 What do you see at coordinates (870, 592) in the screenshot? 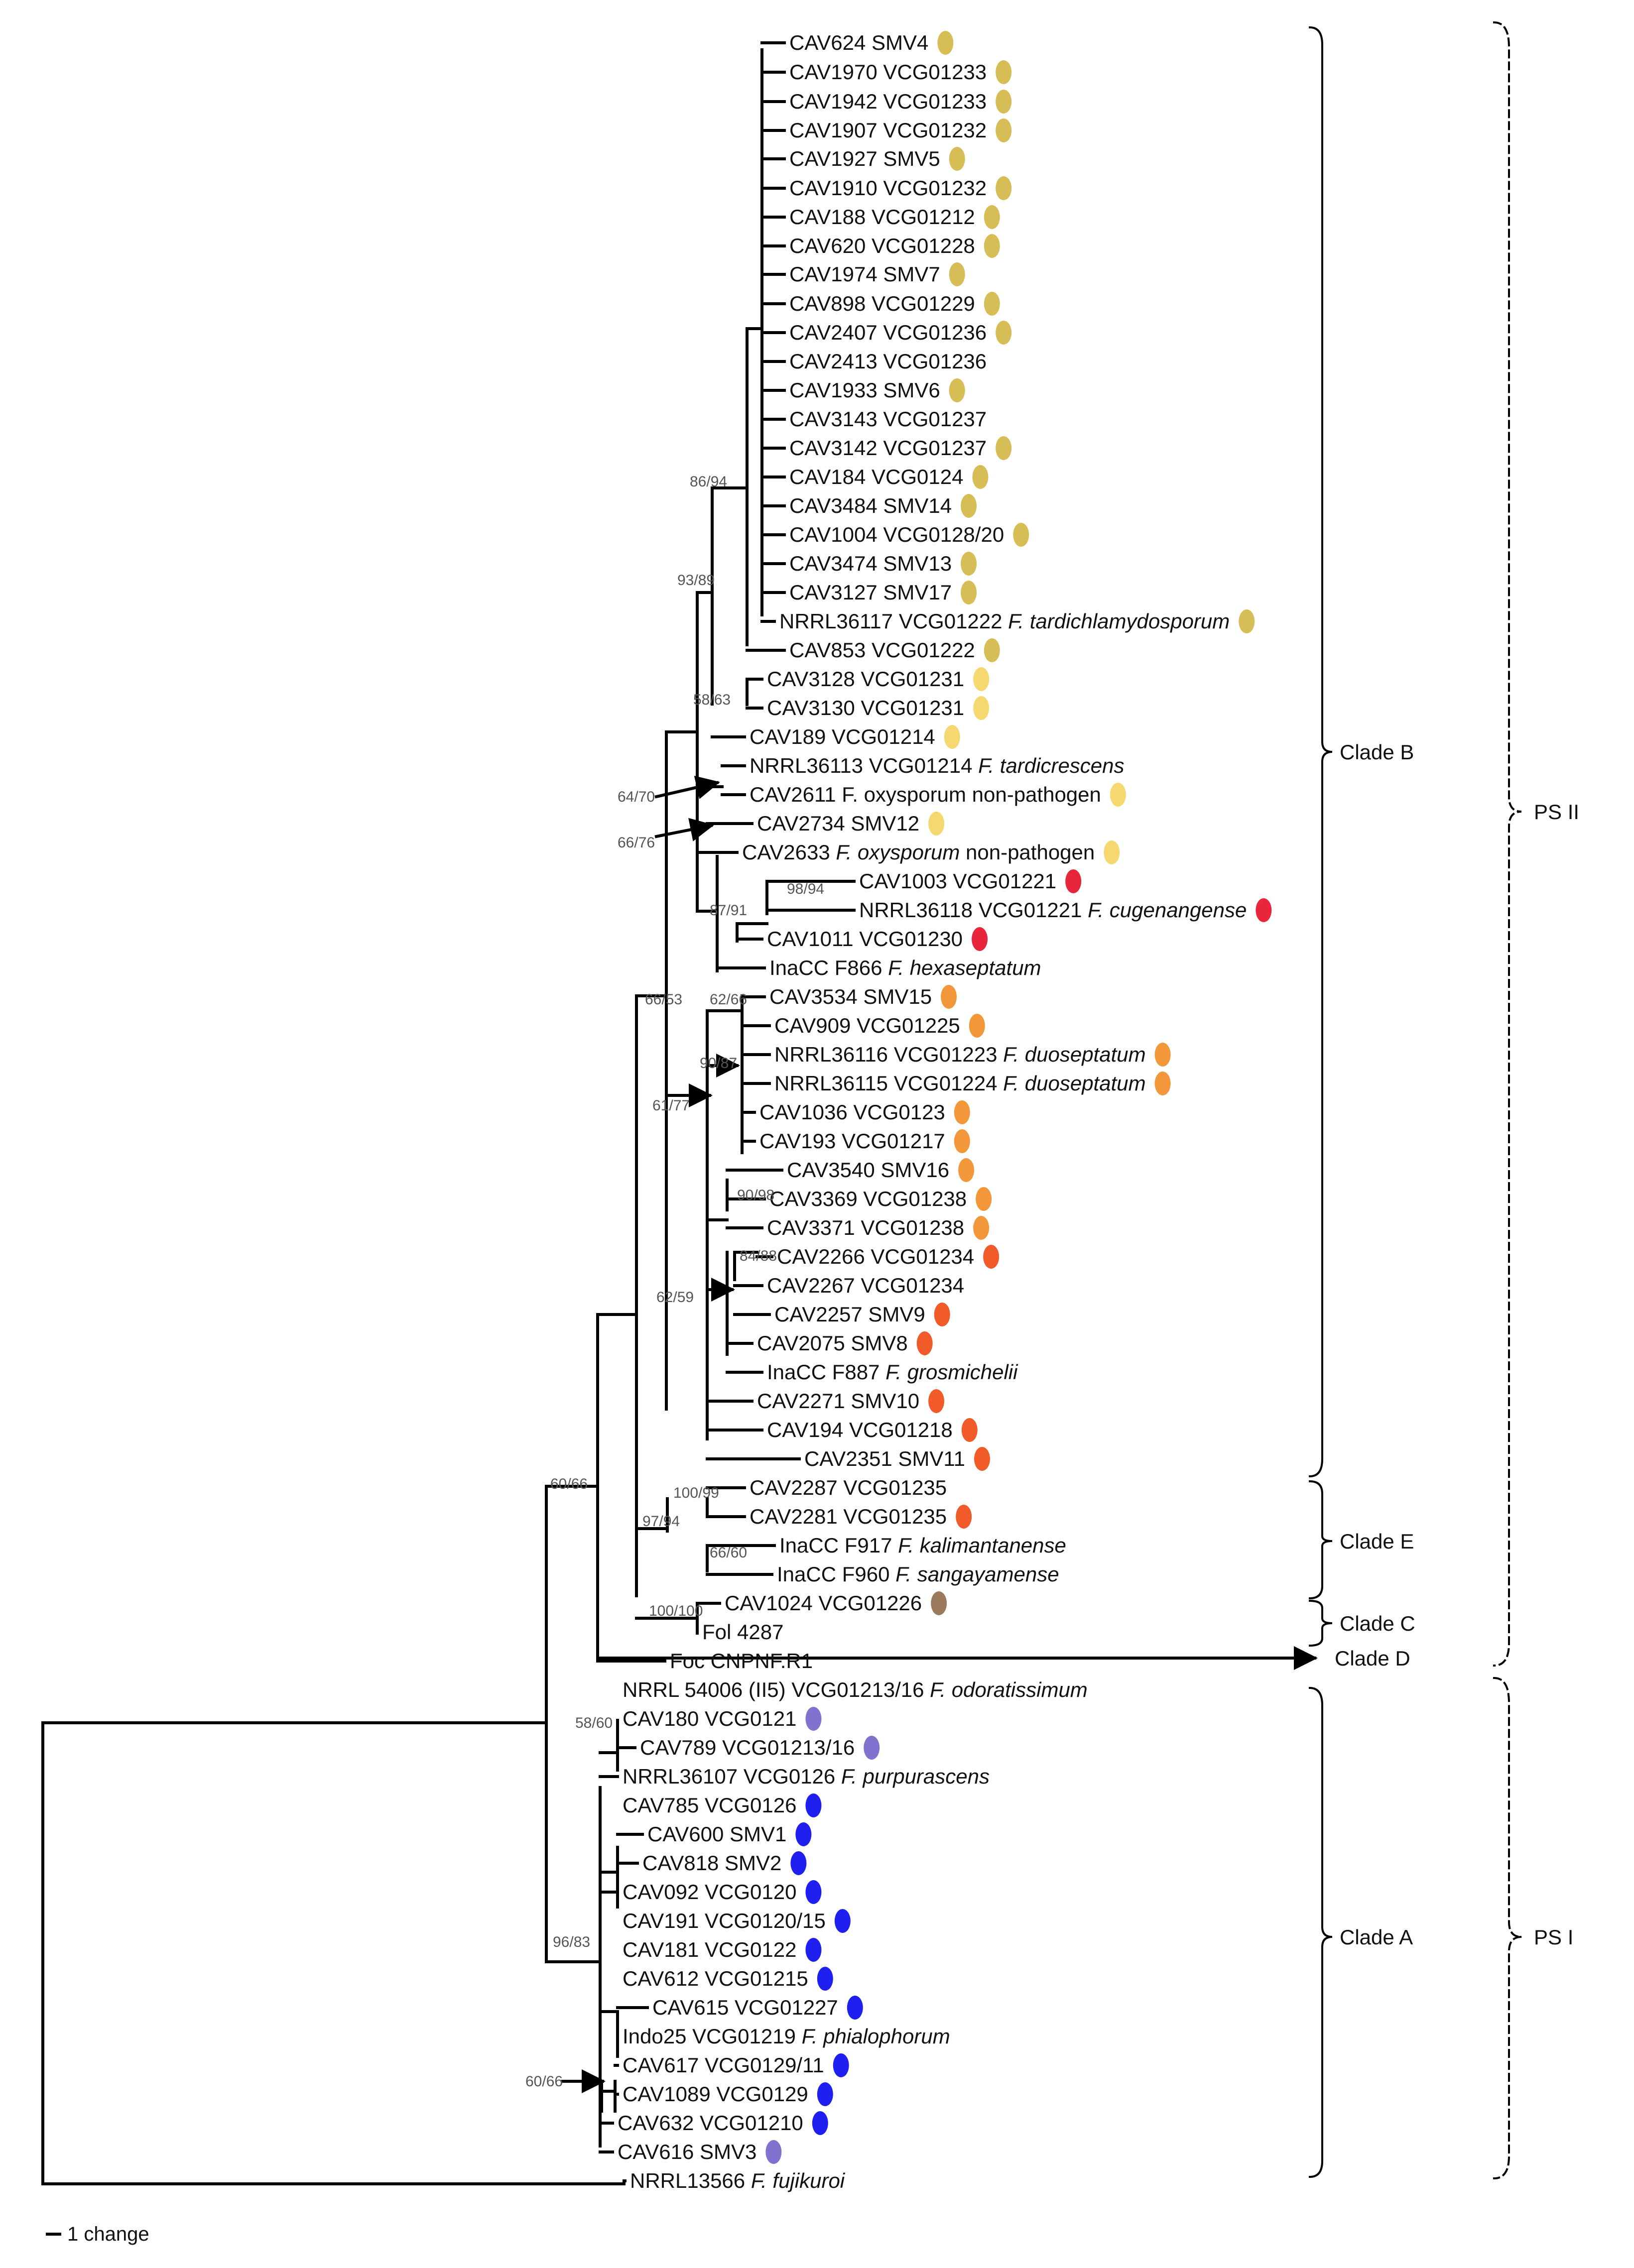
I see `tip-strain: CAV3127 SMV17` at bounding box center [870, 592].